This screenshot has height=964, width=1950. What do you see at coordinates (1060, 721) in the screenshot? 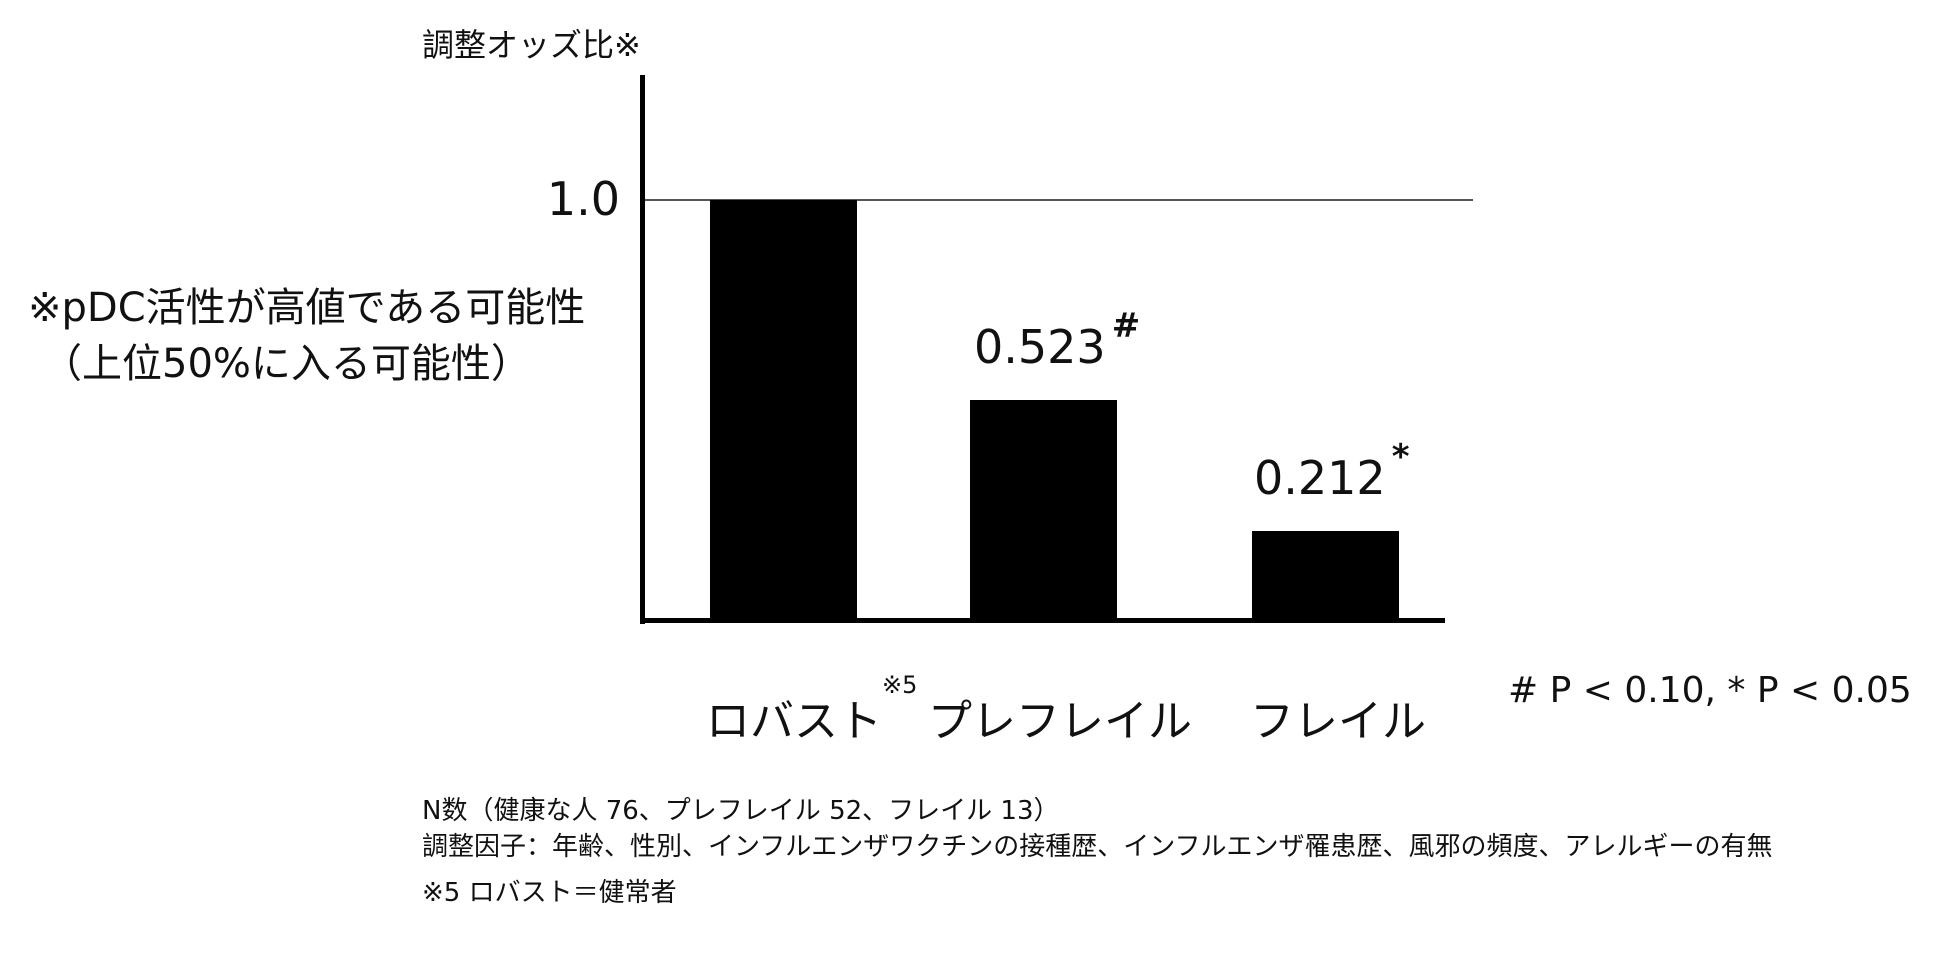
I see `category-label-prefrail: プレフレイル` at bounding box center [1060, 721].